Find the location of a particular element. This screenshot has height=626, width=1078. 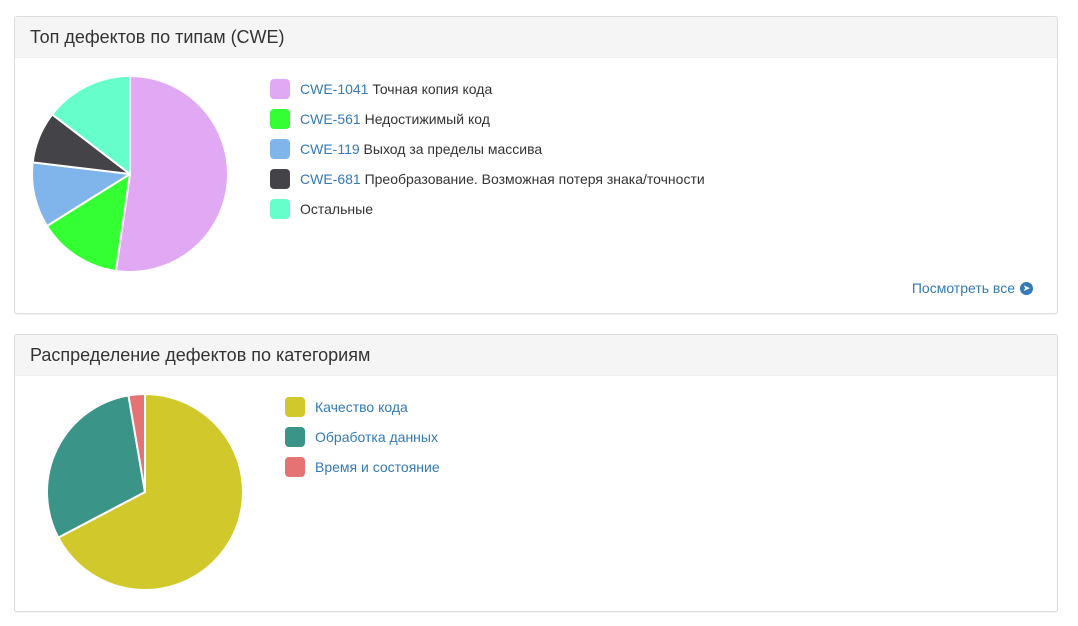

legend-item-cwe-1041: CWE-1041 Точная копия кода is located at coordinates (487, 89).